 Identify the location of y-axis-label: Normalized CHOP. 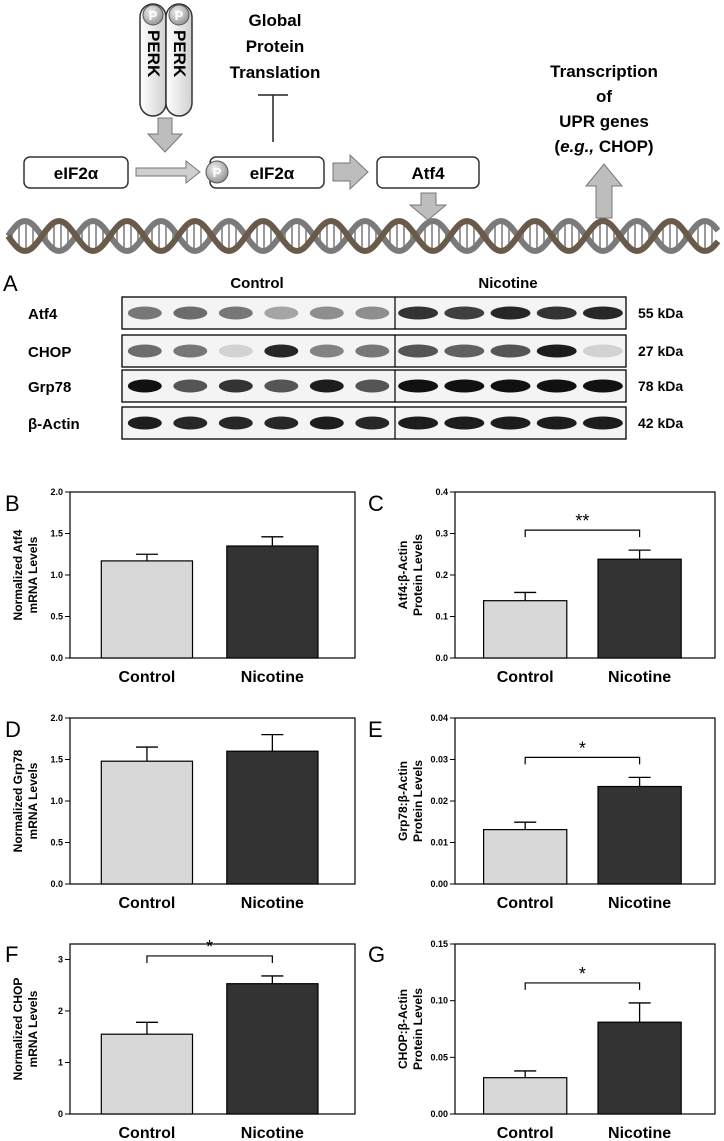
(18, 1029).